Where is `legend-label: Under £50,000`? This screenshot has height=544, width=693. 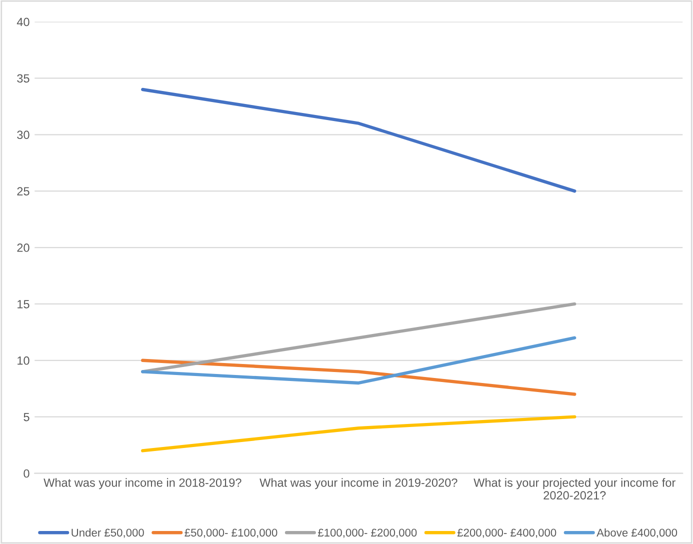
legend-label: Under £50,000 is located at coordinates (108, 533).